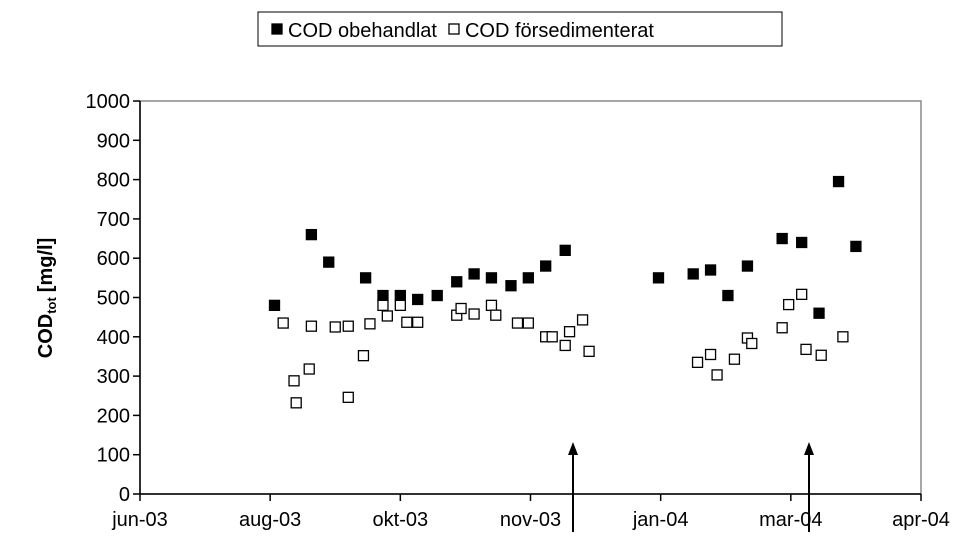 The width and height of the screenshot is (960, 548). I want to click on x-tick-label: jan-04, so click(660, 520).